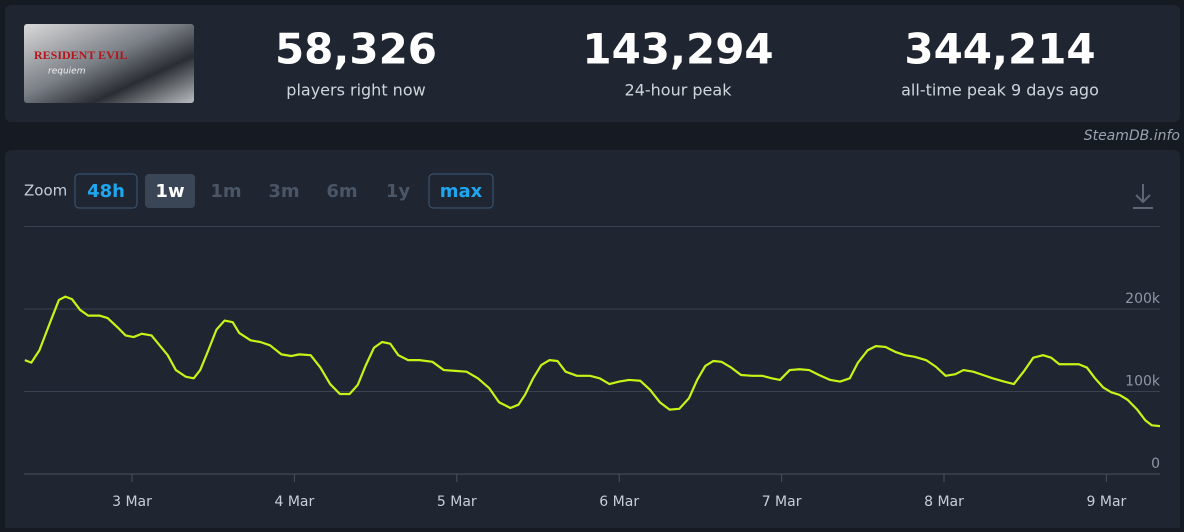  I want to click on stat-label: players right now, so click(355, 90).